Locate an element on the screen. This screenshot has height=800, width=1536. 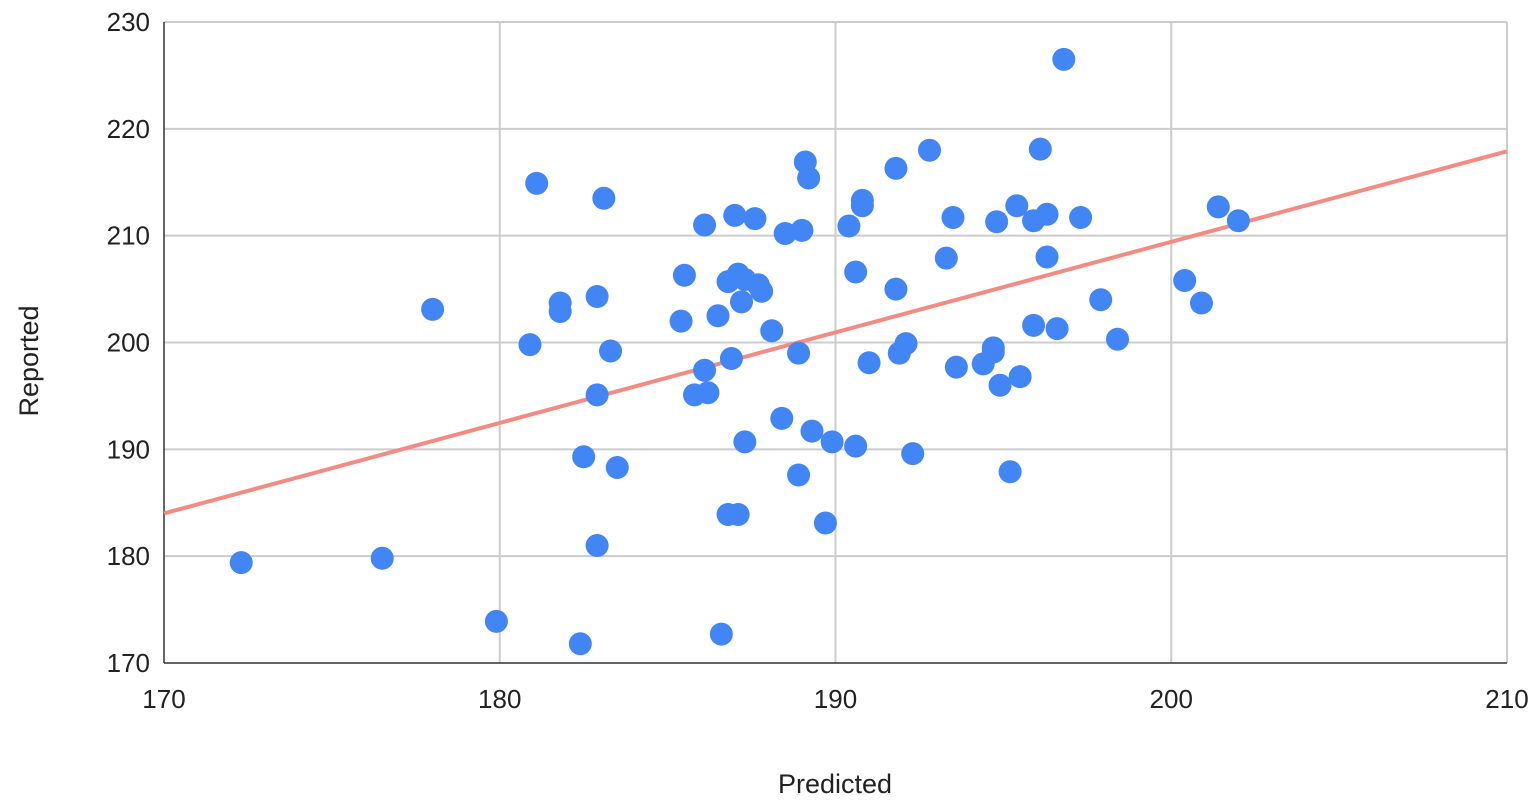
y-tick-label: 220 is located at coordinates (128, 129).